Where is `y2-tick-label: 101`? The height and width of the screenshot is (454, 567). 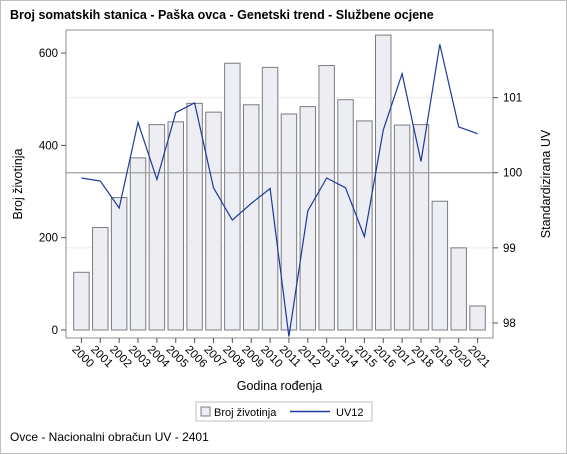
y2-tick-label: 101 is located at coordinates (512, 99).